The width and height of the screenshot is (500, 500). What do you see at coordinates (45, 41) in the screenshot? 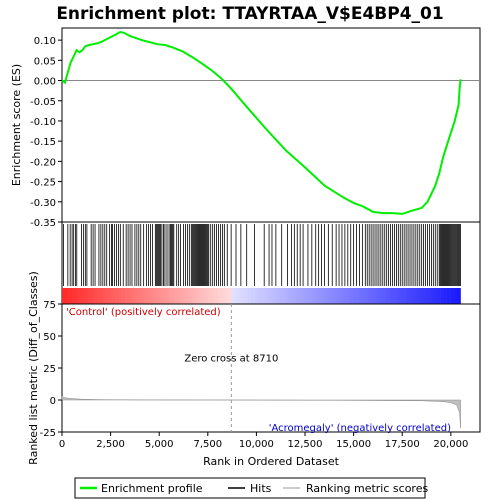
I see `es-ytick-label: 0.10` at bounding box center [45, 41].